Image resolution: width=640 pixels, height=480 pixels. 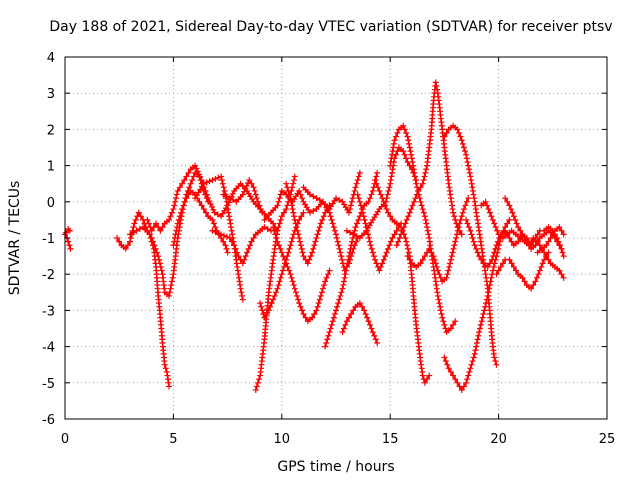 What do you see at coordinates (48, 348) in the screenshot?
I see `y-tick-label: -4` at bounding box center [48, 348].